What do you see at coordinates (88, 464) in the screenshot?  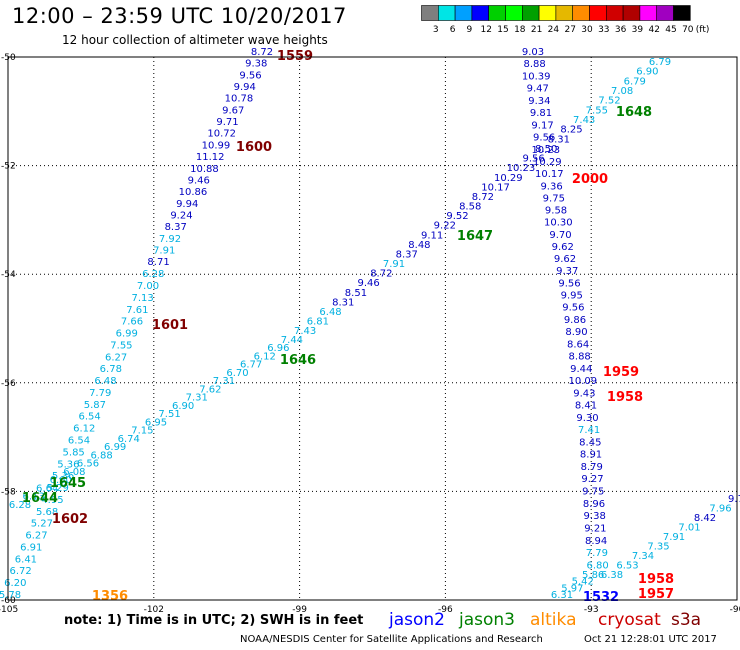 I see `swh-value: 6.56` at bounding box center [88, 464].